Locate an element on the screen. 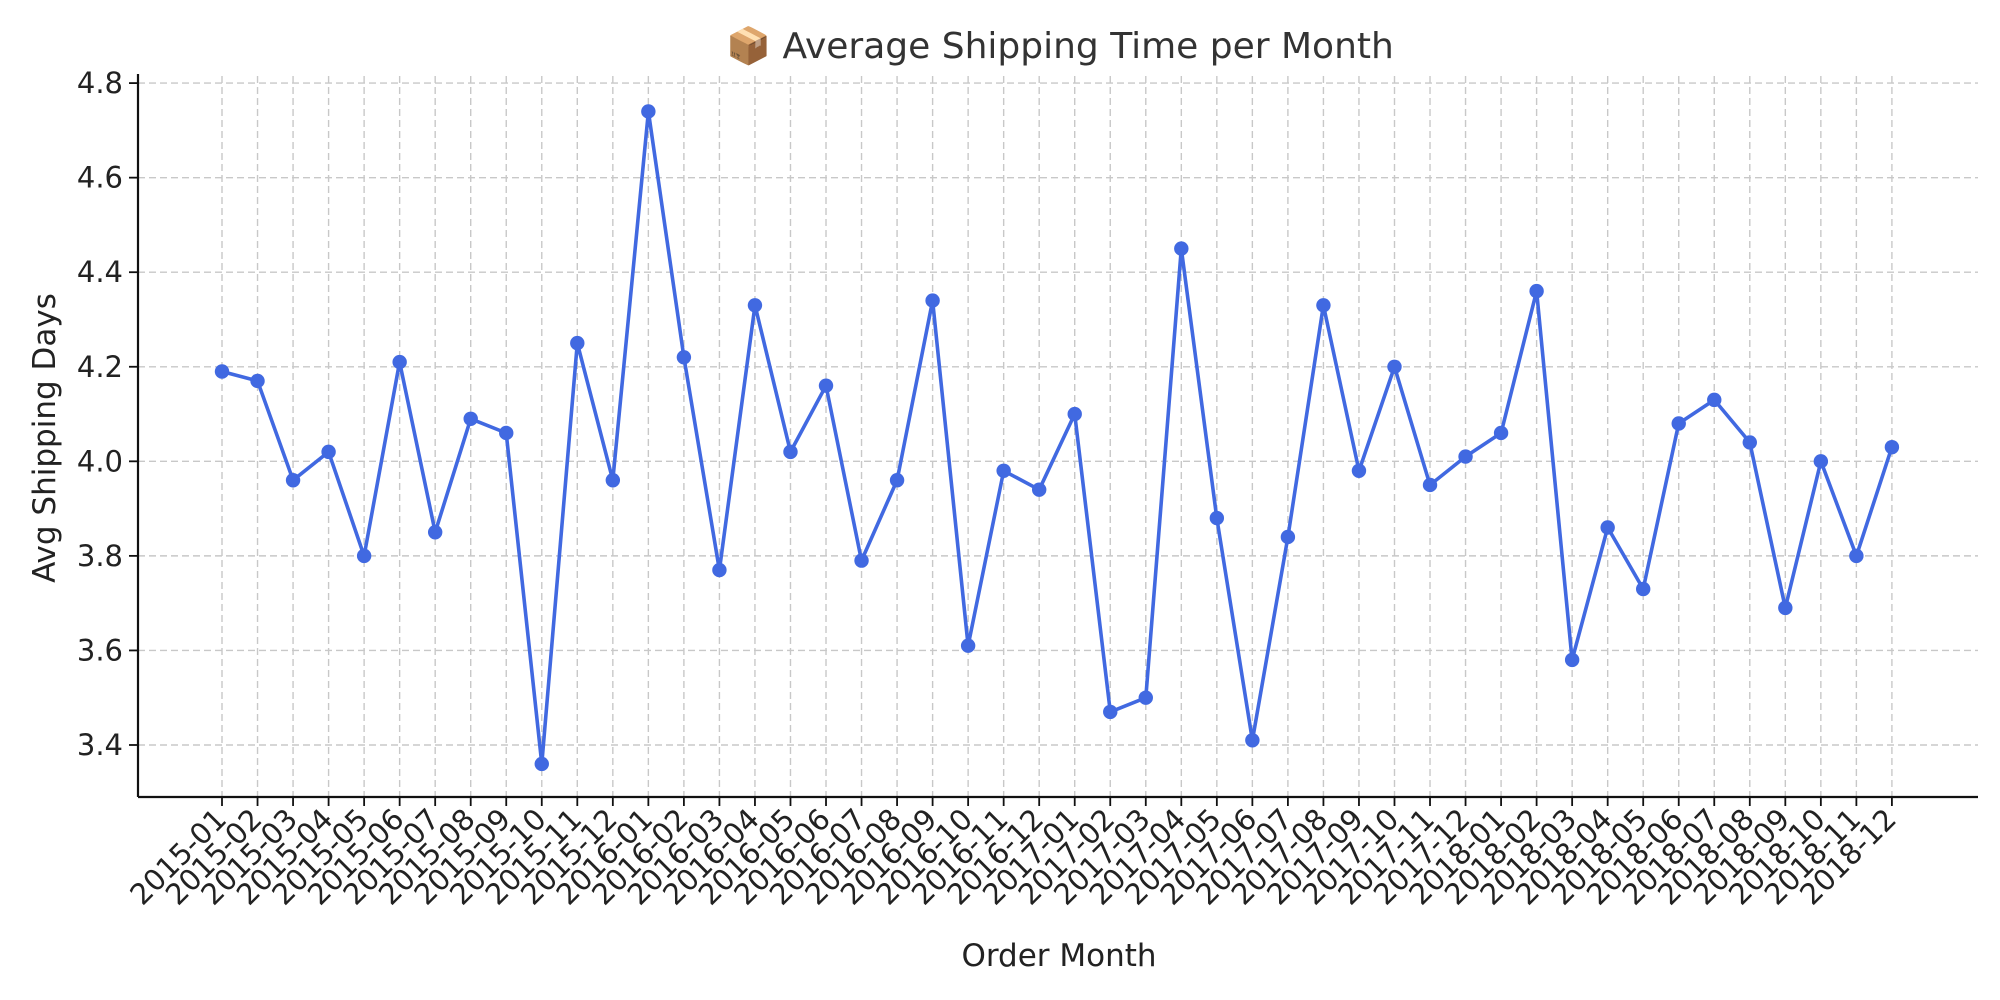 Image resolution: width=2000 pixels, height=1000 pixels. y-tick-label: 3.4 is located at coordinates (100, 745).